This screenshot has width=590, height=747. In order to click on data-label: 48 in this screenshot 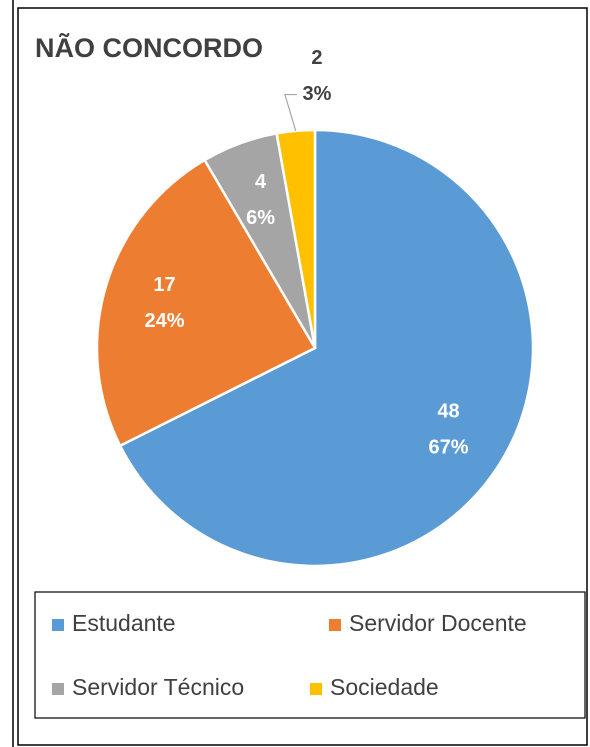, I will do `click(448, 412)`.